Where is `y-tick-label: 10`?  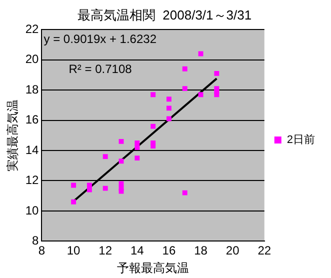
y-tick-label: 10 is located at coordinates (32, 210).